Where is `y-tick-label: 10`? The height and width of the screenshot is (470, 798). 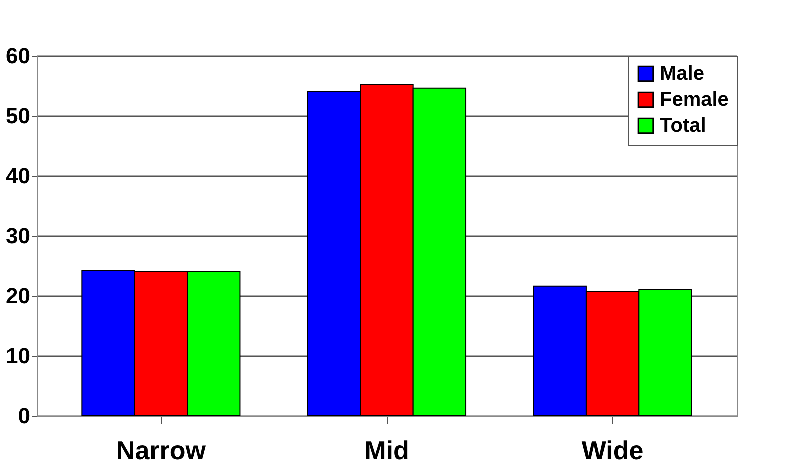 y-tick-label: 10 is located at coordinates (18, 356).